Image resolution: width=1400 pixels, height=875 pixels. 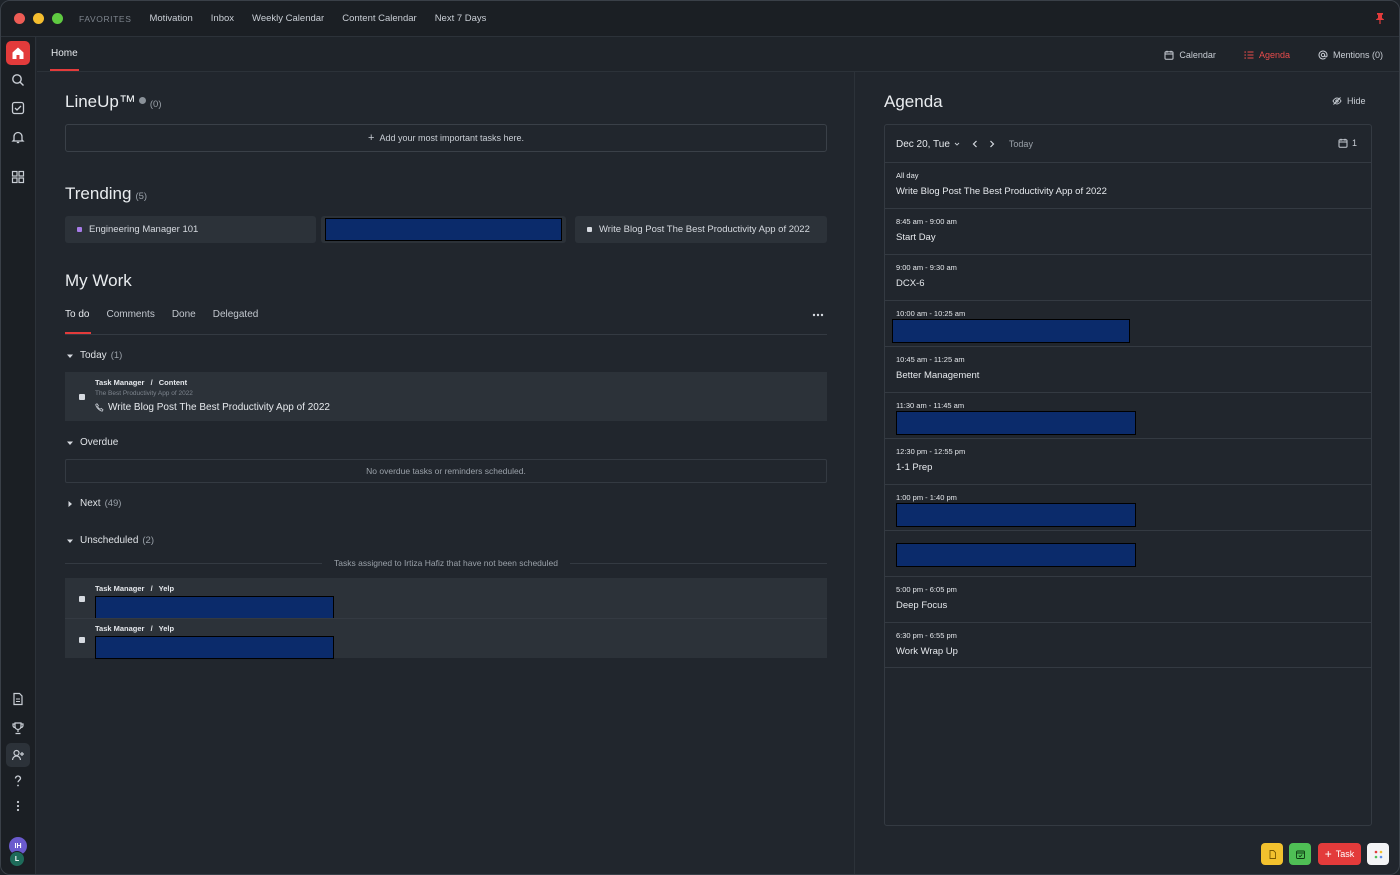 What do you see at coordinates (235, 314) in the screenshot?
I see `tab-delegated: Delegated` at bounding box center [235, 314].